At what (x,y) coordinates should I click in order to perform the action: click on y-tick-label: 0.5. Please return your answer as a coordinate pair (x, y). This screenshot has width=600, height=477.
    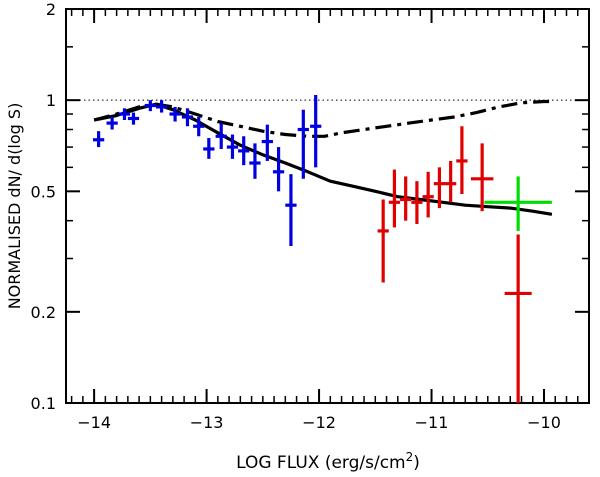
    Looking at the image, I should click on (43, 191).